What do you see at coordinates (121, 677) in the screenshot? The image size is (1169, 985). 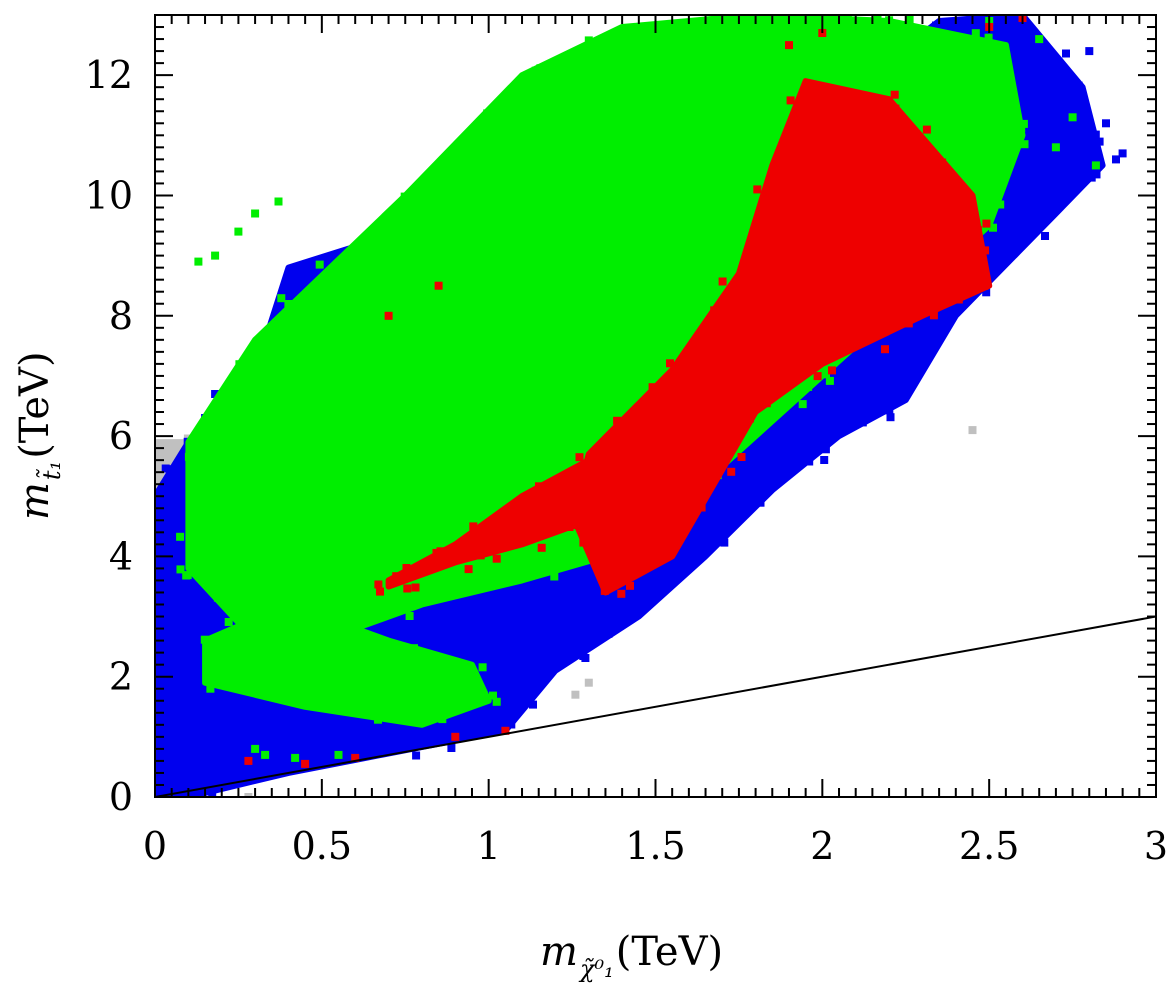 I see `y-tick-label: 2` at bounding box center [121, 677].